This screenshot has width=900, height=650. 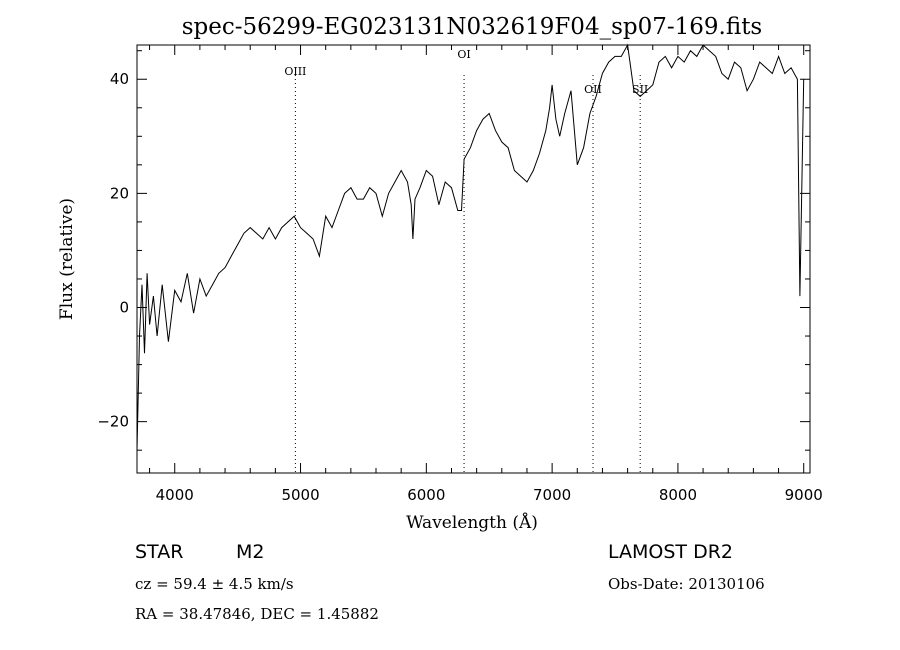 What do you see at coordinates (300, 495) in the screenshot?
I see `x-tick-label: 5000` at bounding box center [300, 495].